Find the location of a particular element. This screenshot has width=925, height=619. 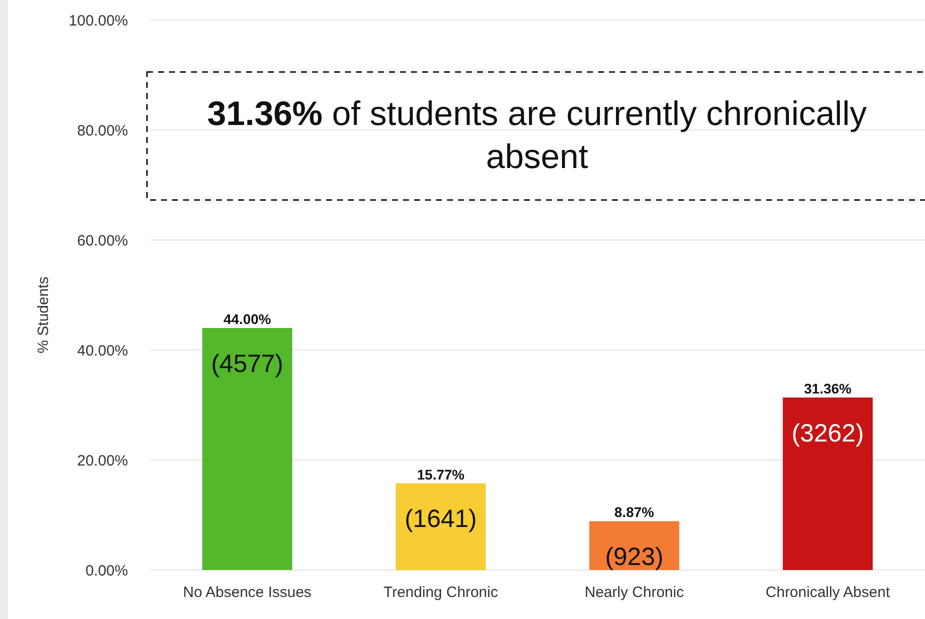

data-label: 44.00% is located at coordinates (247, 319).